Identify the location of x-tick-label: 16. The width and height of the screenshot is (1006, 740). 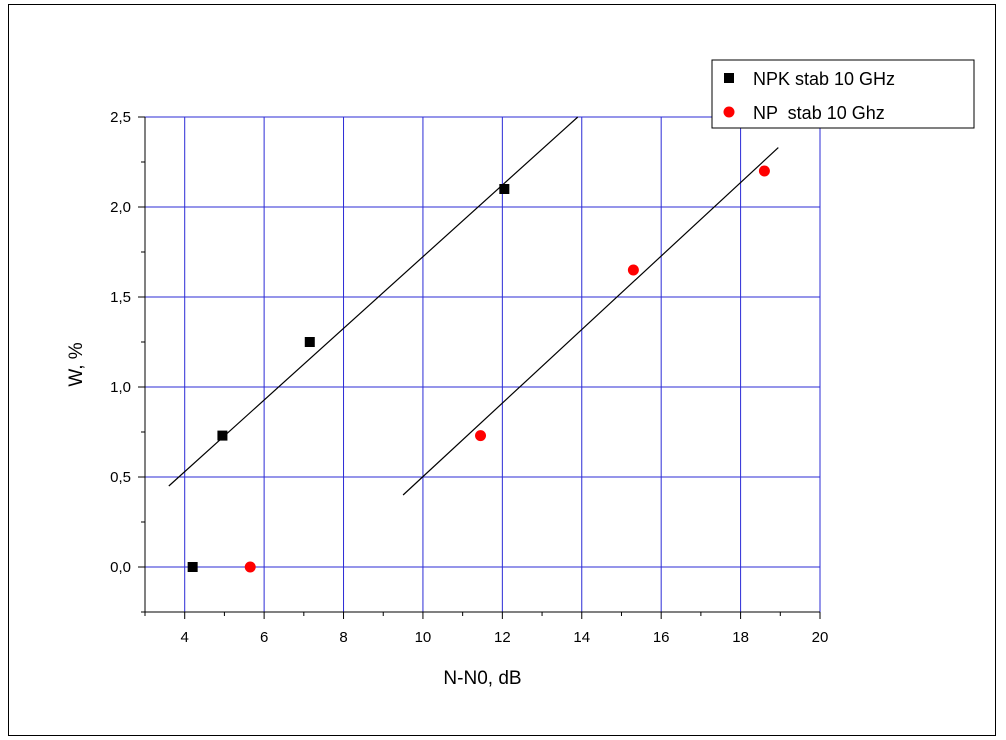
(661, 637).